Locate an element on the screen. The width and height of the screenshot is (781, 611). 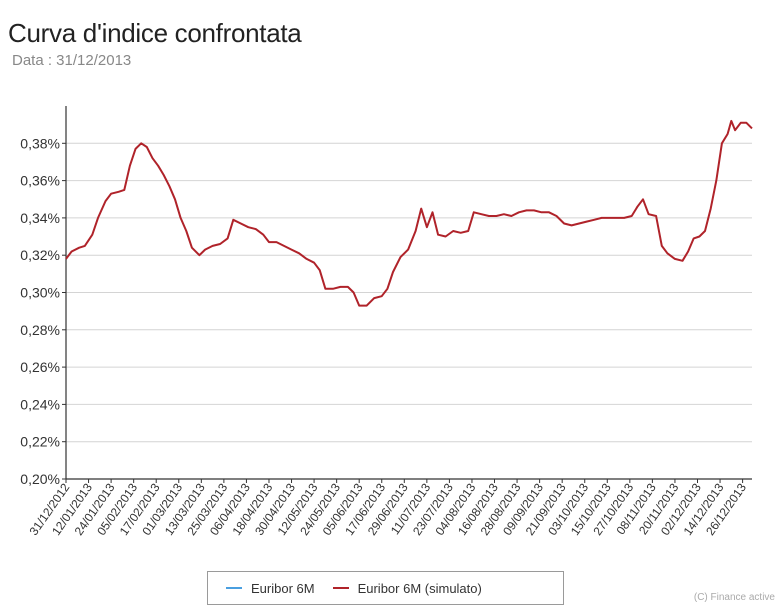
legend-item-euribor-6m: Euribor 6M is located at coordinates (270, 588).